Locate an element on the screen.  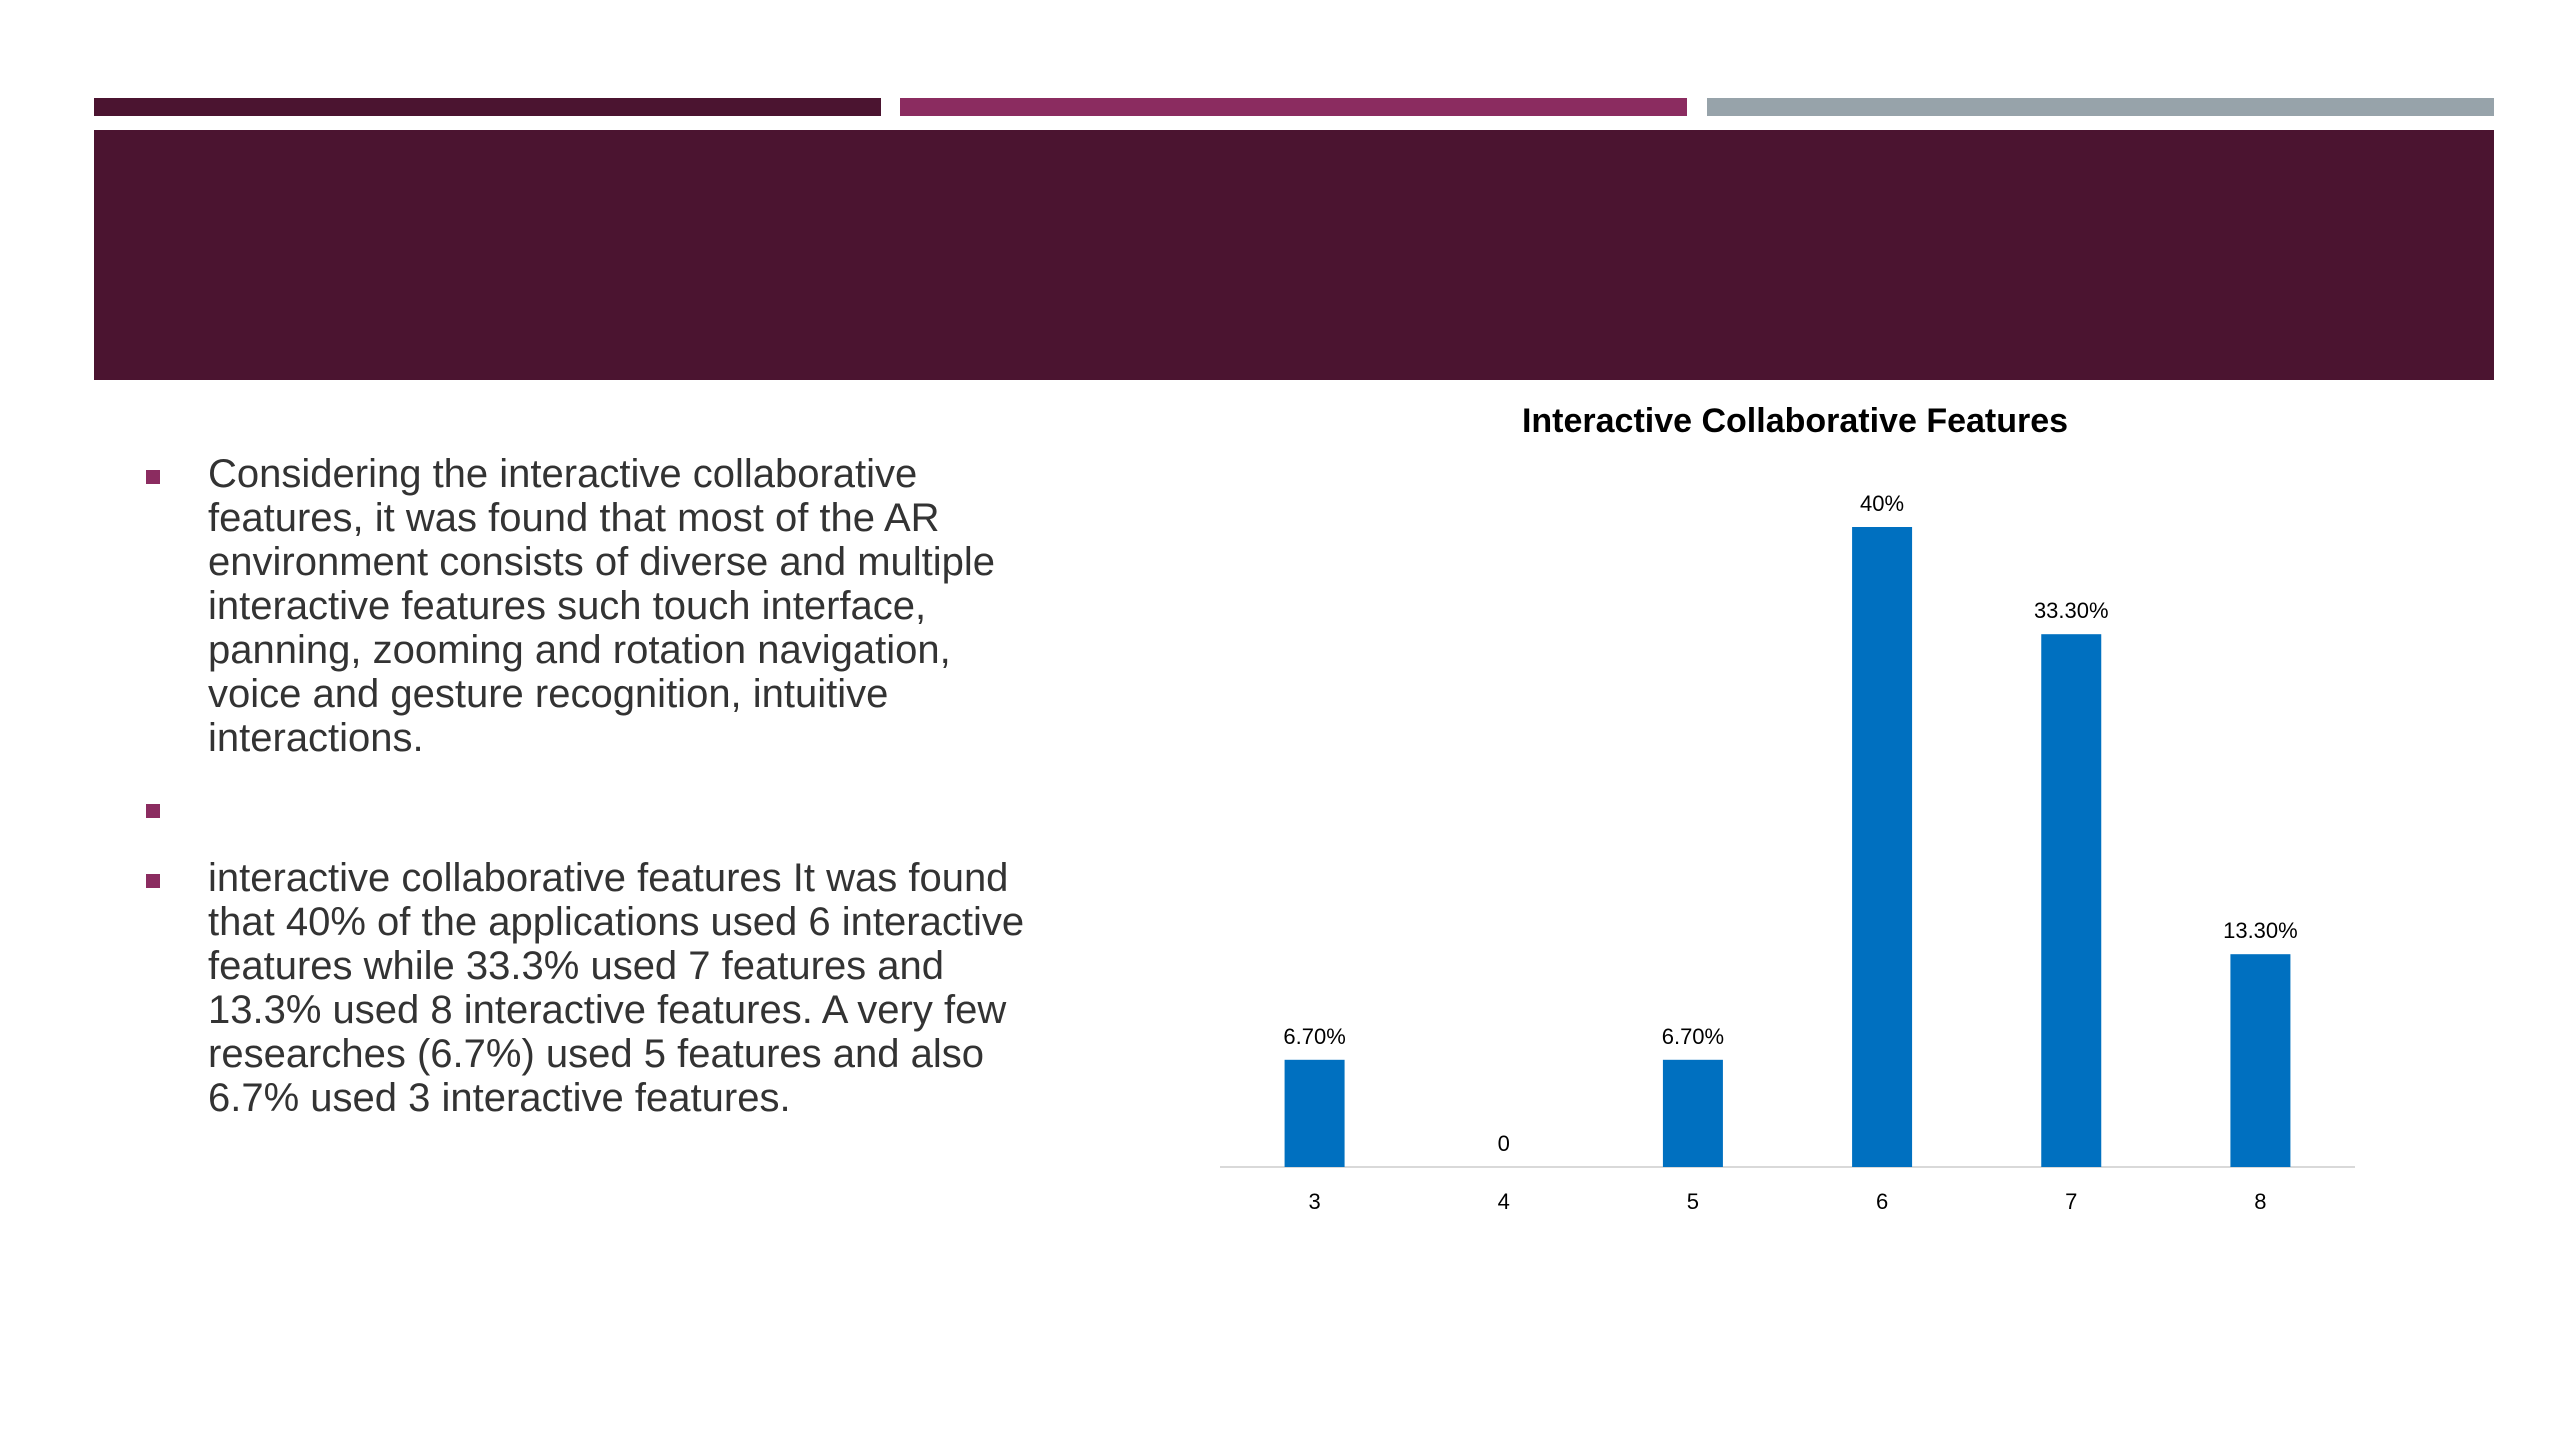
data-label-3: 6.70% is located at coordinates (1314, 1036).